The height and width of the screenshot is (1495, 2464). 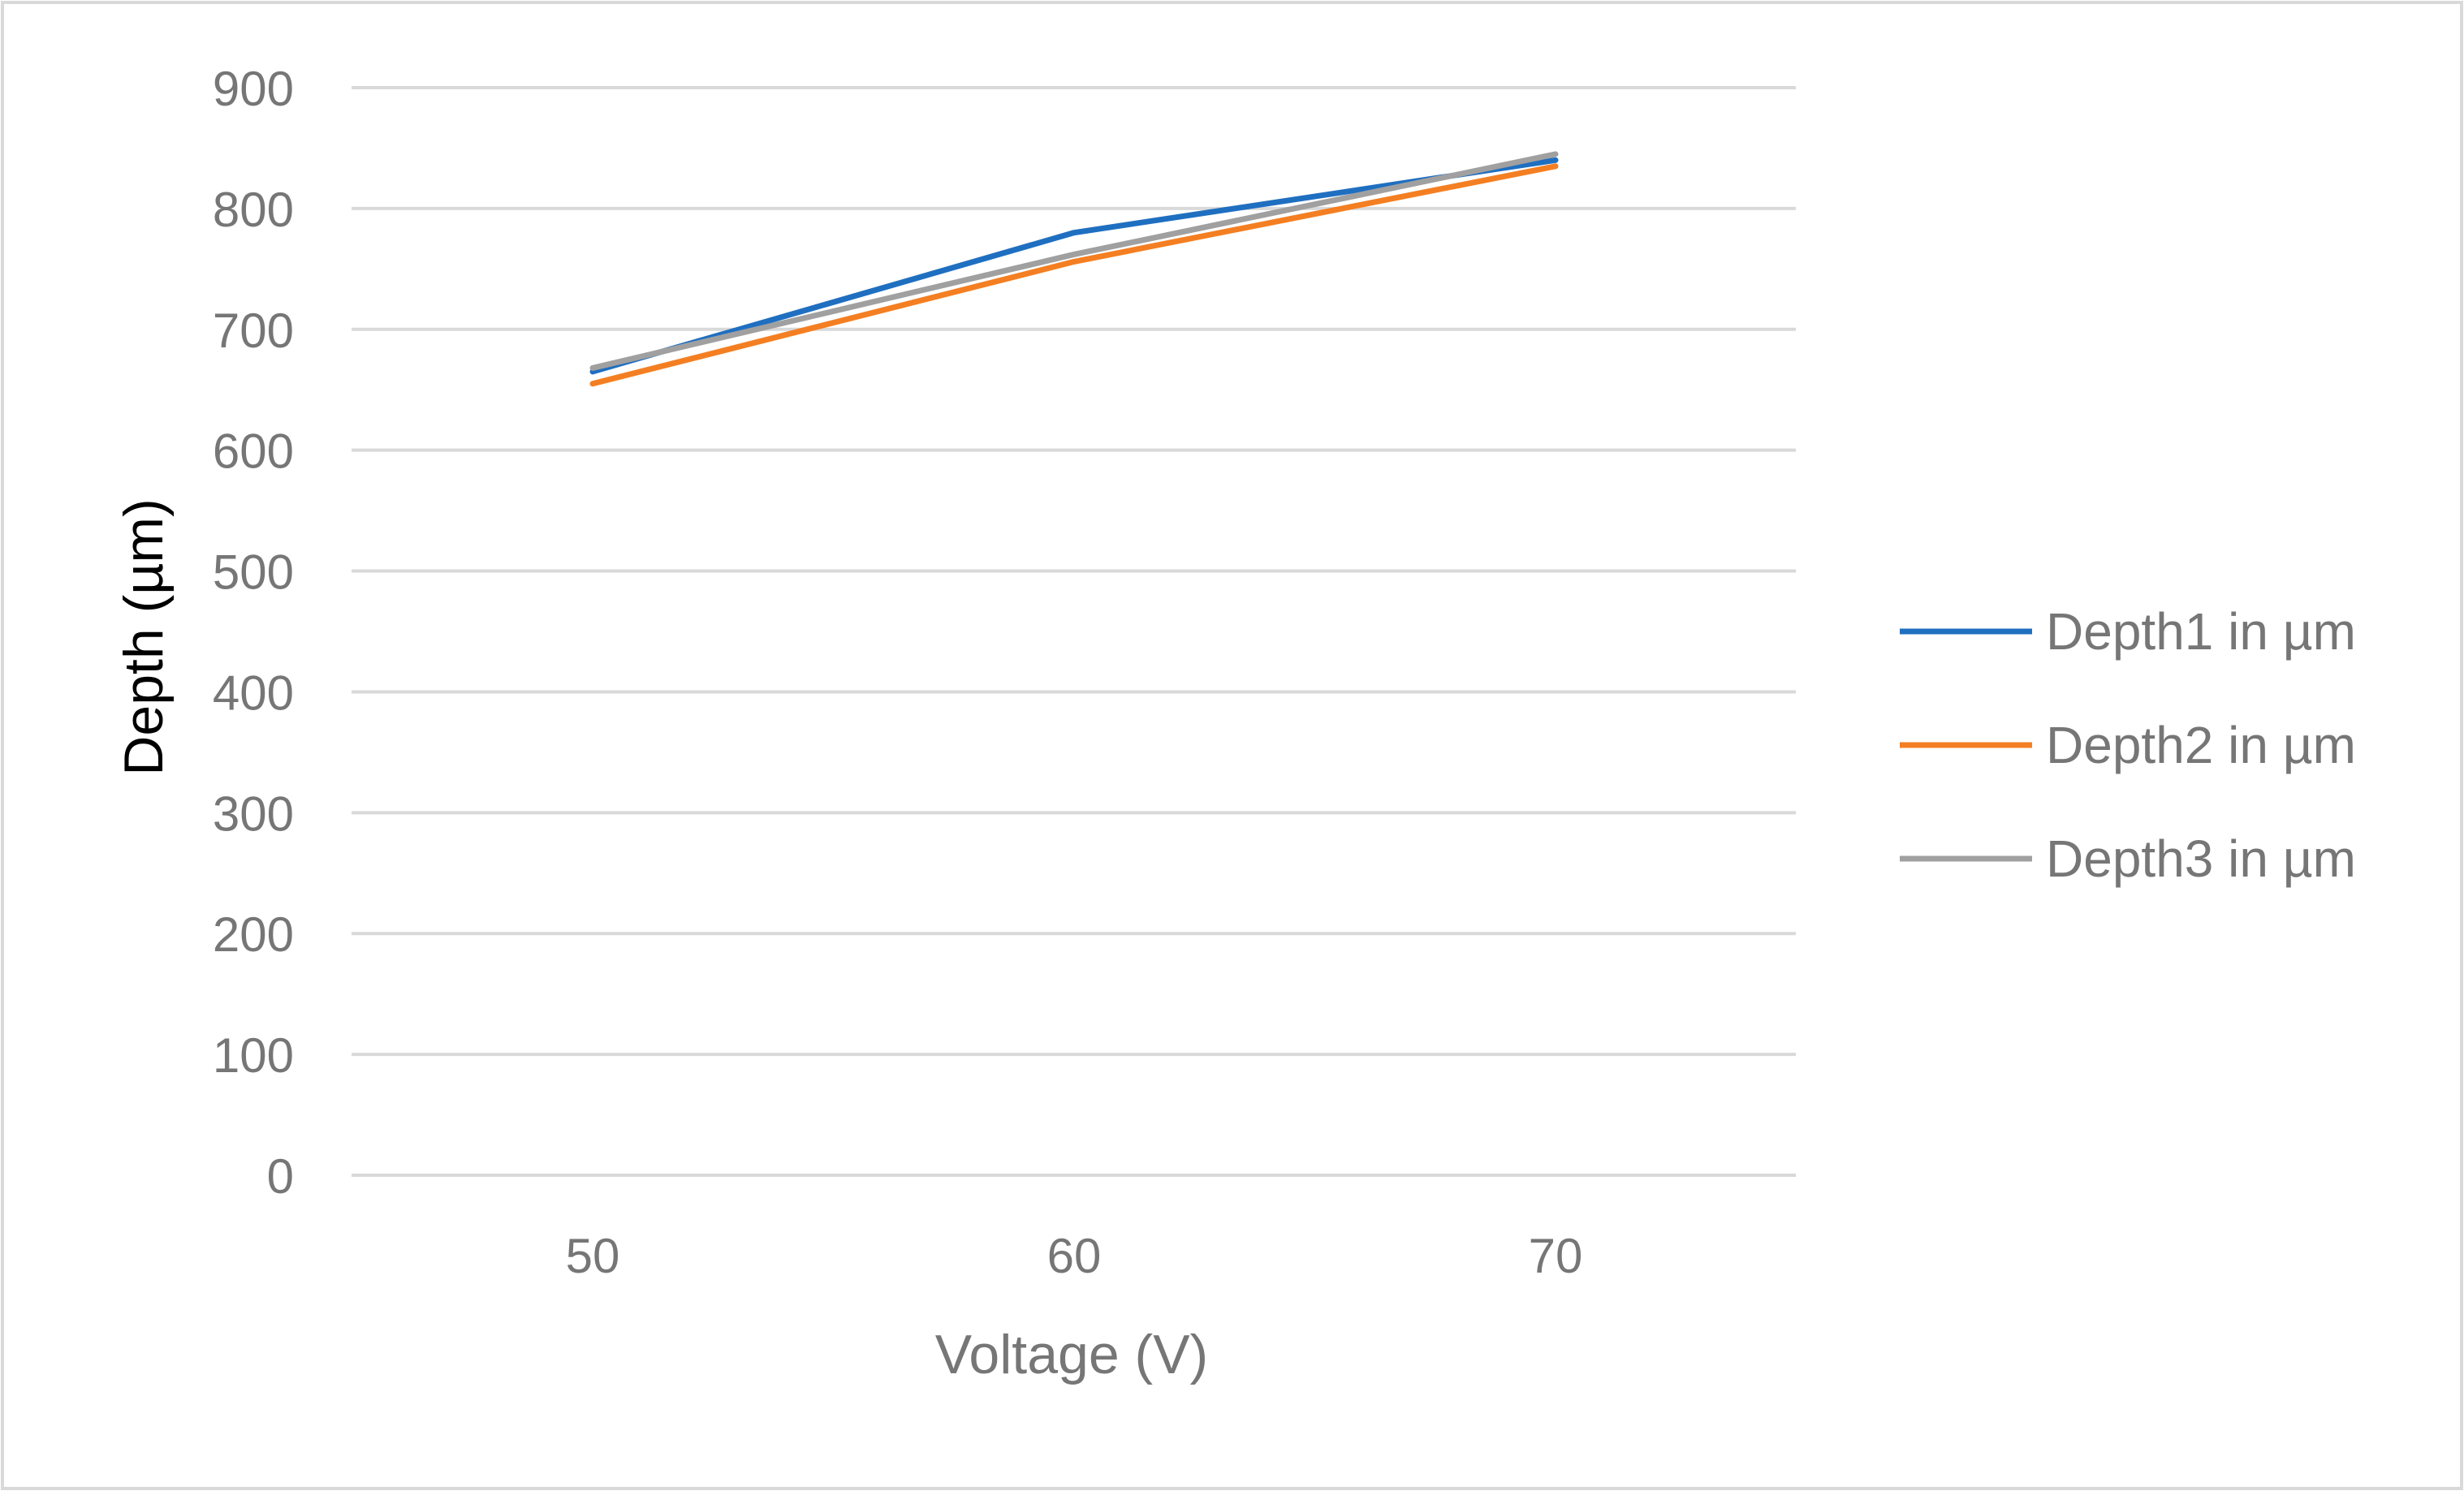 What do you see at coordinates (1074, 1256) in the screenshot?
I see `x-tick-label: 60` at bounding box center [1074, 1256].